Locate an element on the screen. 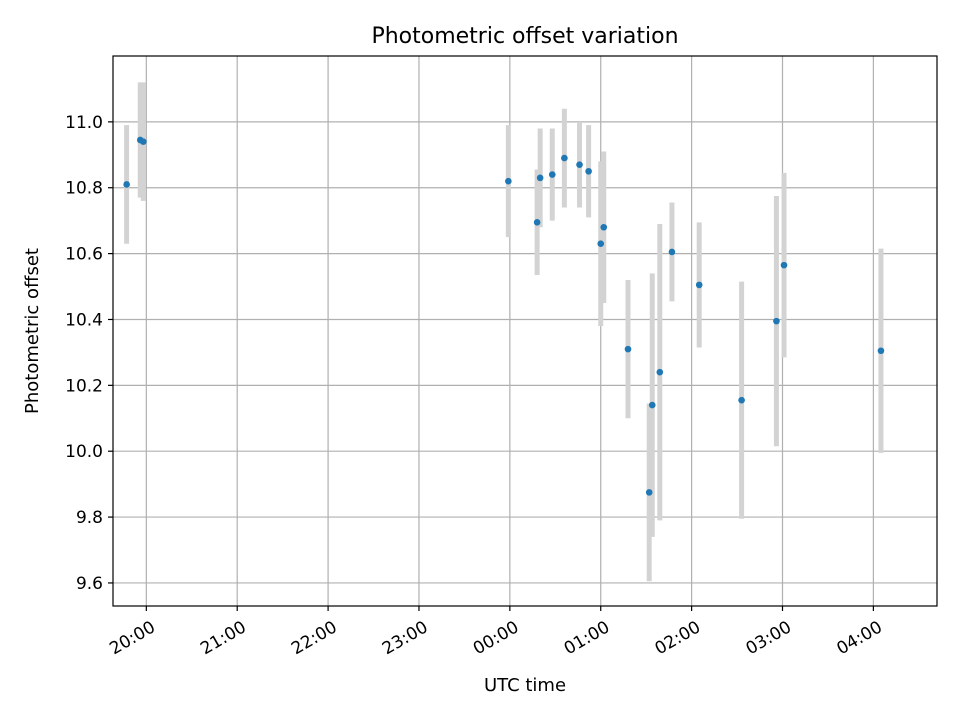  y-tick-label: 10.8 is located at coordinates (84, 189).